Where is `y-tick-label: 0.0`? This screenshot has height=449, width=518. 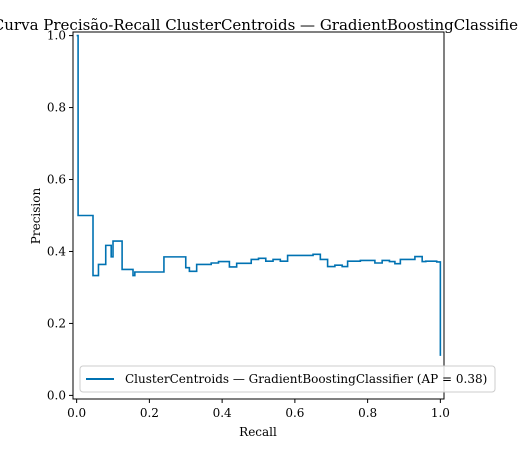 y-tick-label: 0.0 is located at coordinates (56, 395).